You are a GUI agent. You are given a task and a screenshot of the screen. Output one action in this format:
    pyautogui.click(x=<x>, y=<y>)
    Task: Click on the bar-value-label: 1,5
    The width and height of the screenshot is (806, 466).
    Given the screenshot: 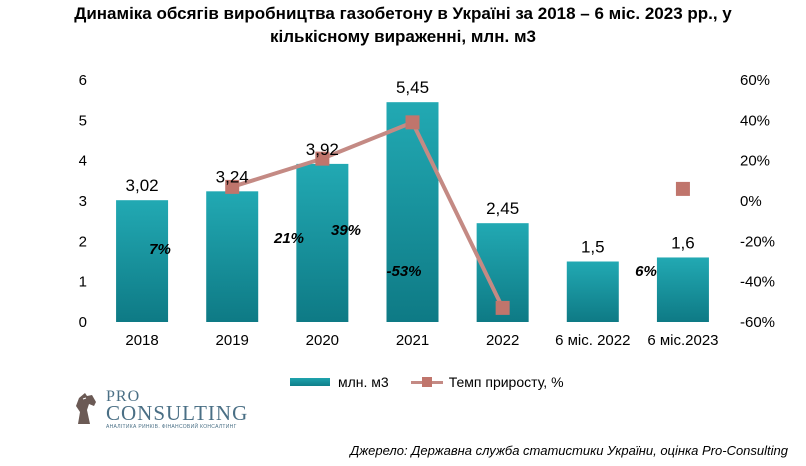 What is the action you would take?
    pyautogui.click(x=593, y=247)
    